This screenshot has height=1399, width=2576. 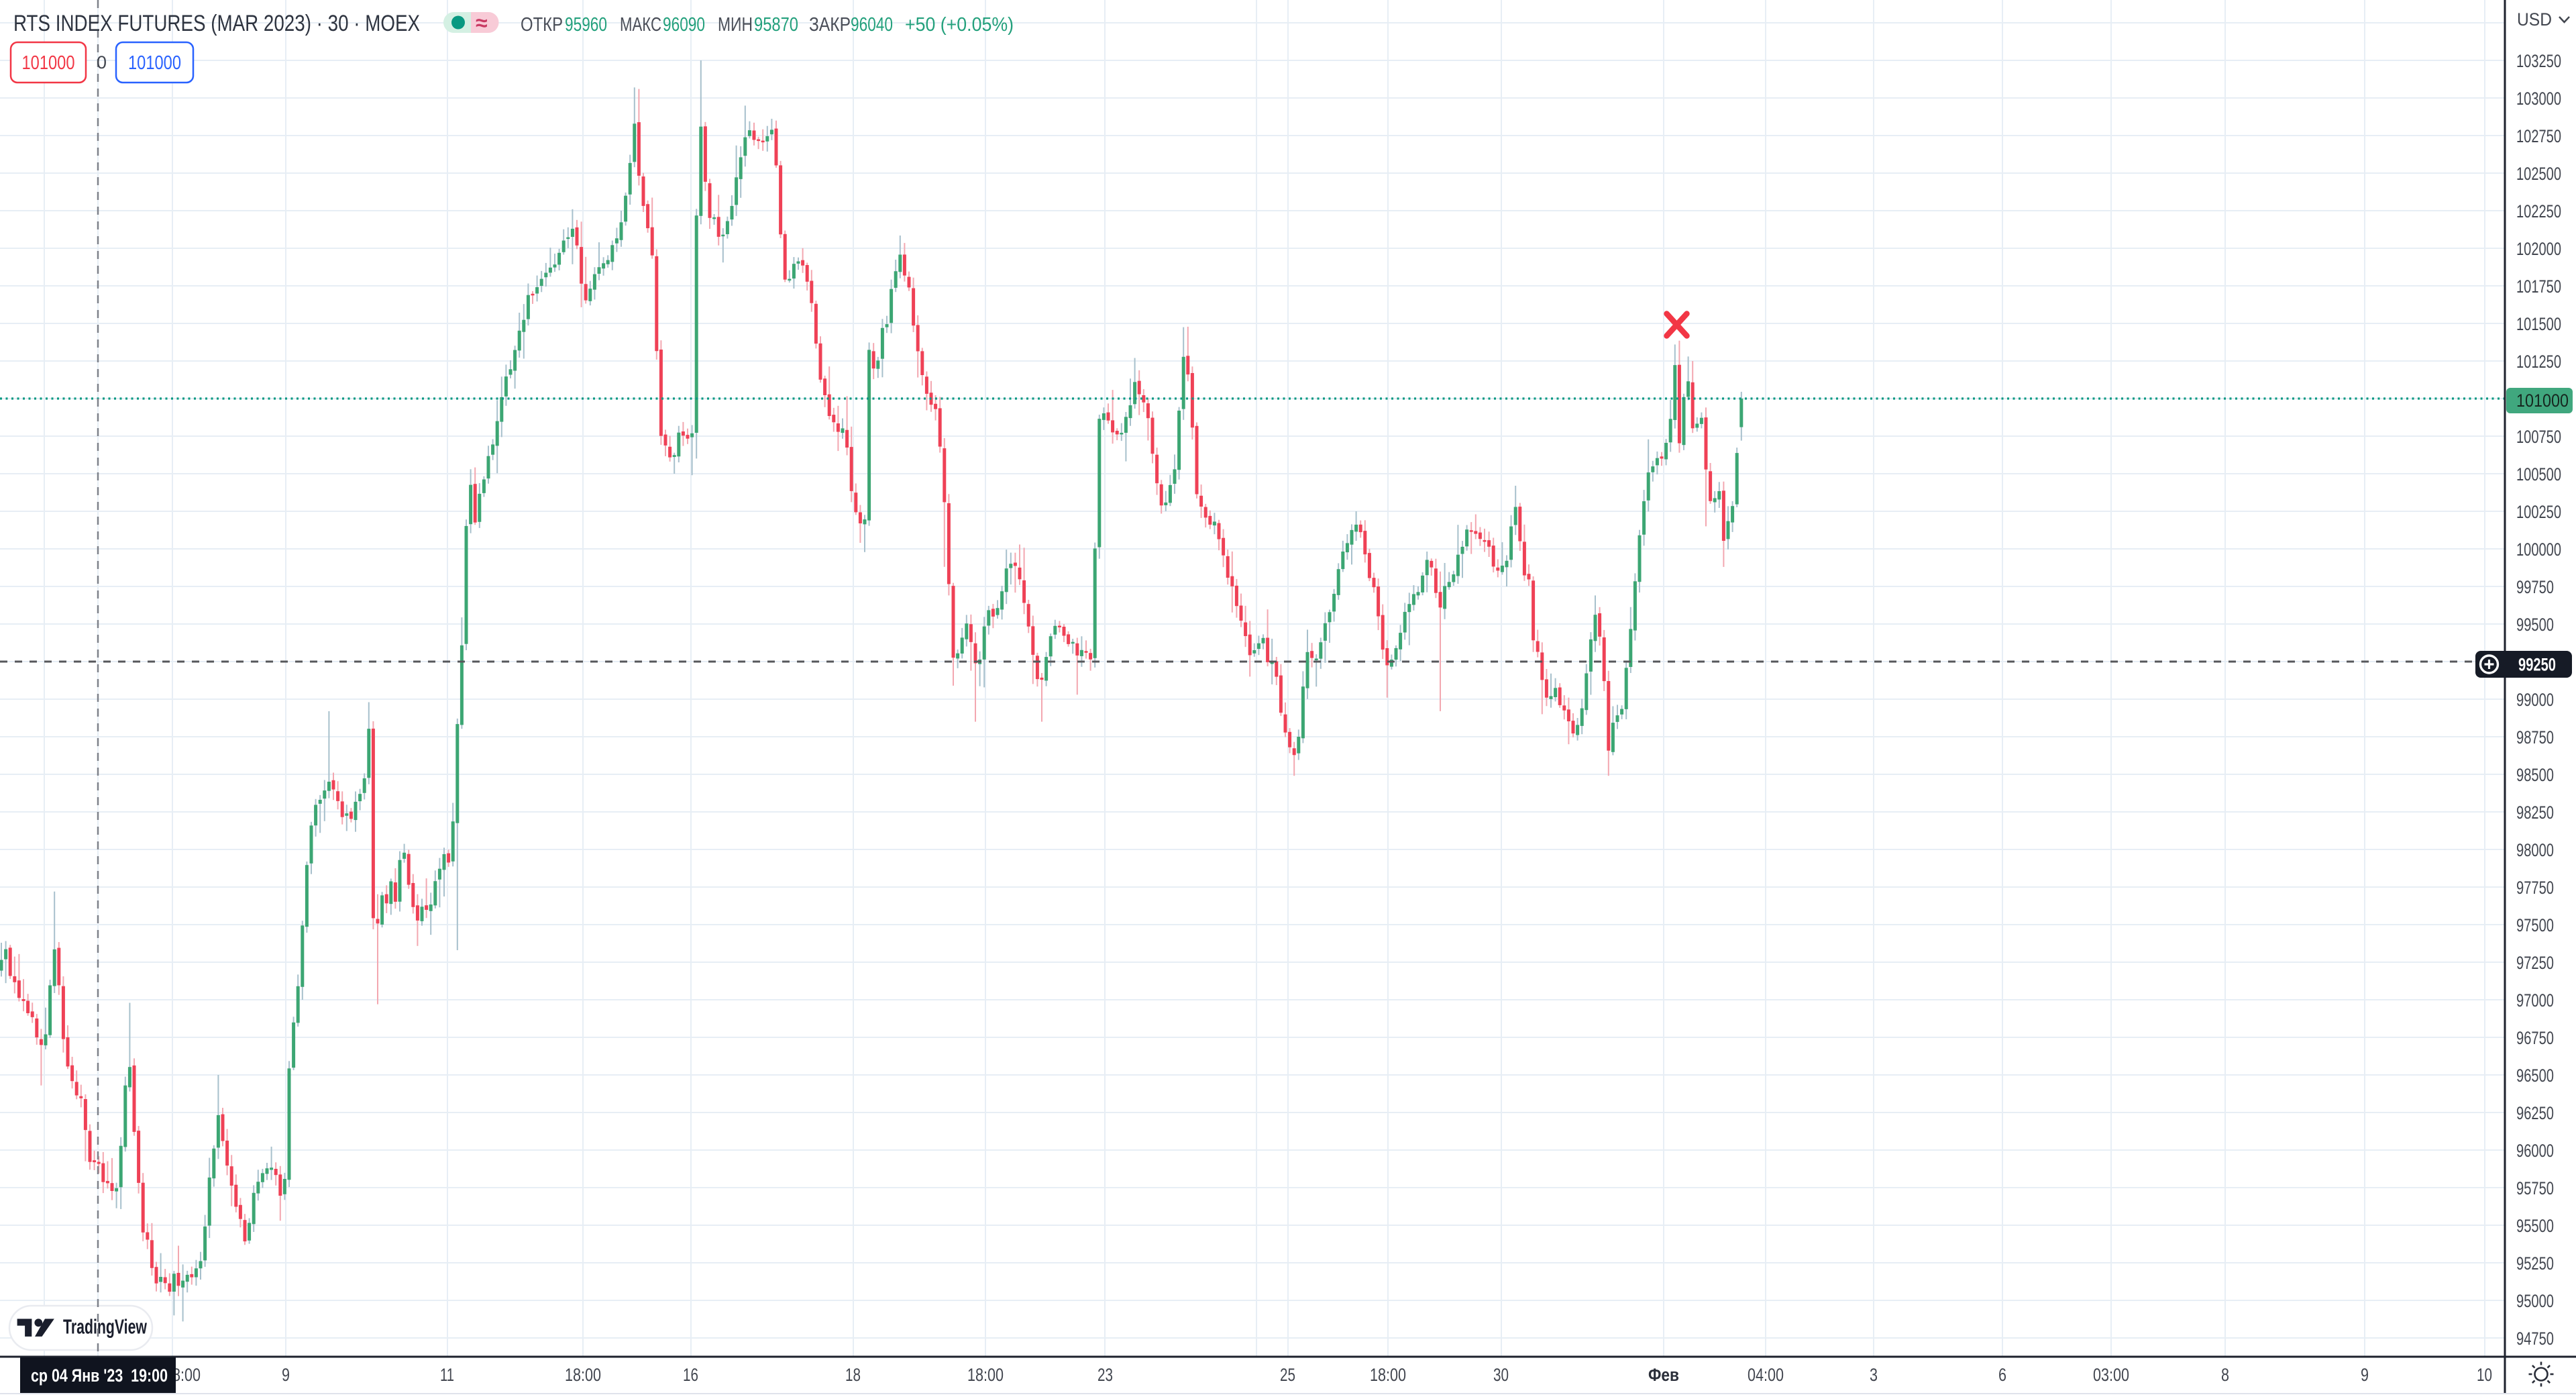 I want to click on svg-text: 99500, so click(x=2535, y=625).